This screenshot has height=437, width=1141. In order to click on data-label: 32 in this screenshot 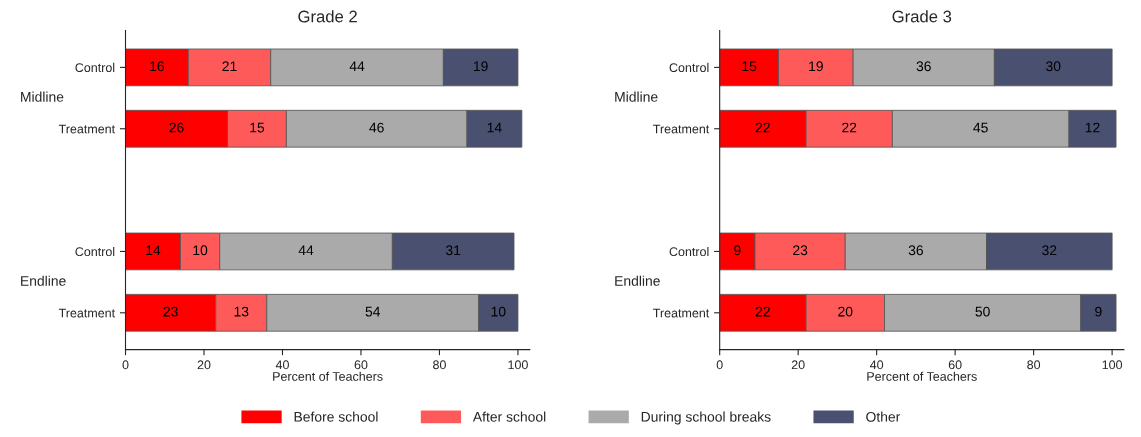, I will do `click(1049, 250)`.